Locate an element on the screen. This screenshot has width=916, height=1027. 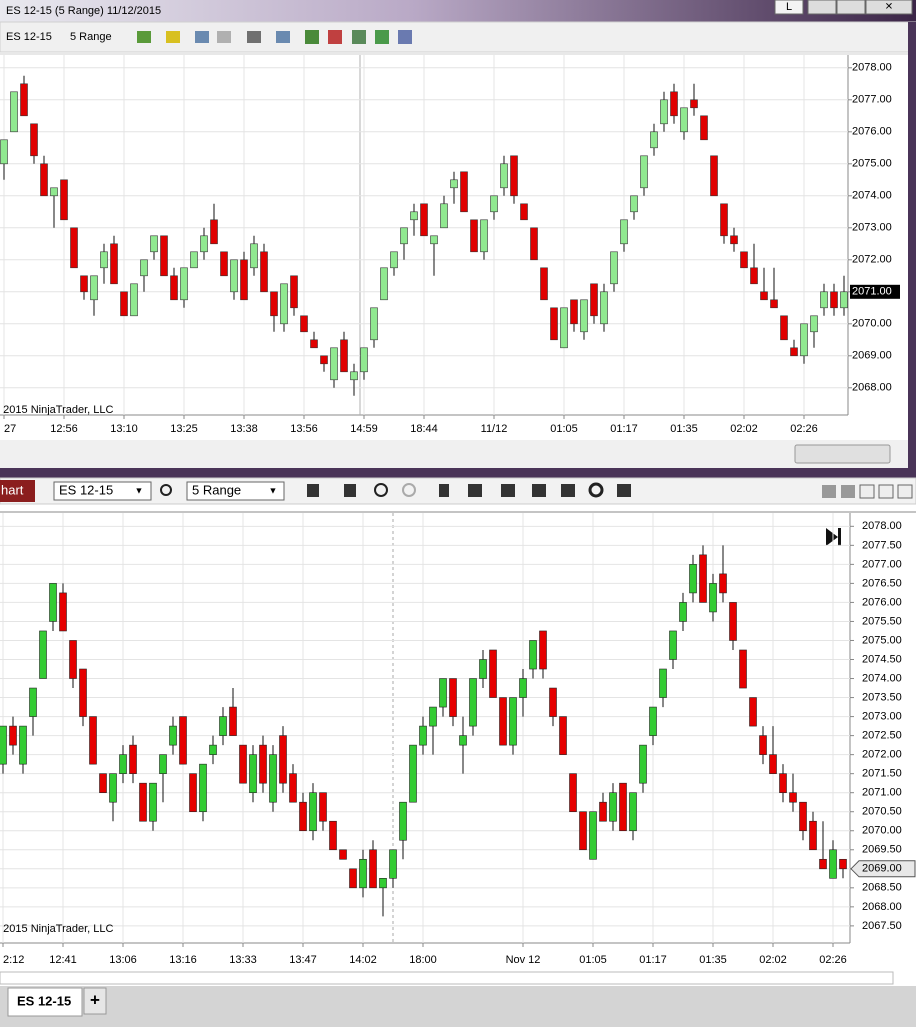
window-title: ES 12-15 (5 Range) 11/12/2015 is located at coordinates (83, 11).